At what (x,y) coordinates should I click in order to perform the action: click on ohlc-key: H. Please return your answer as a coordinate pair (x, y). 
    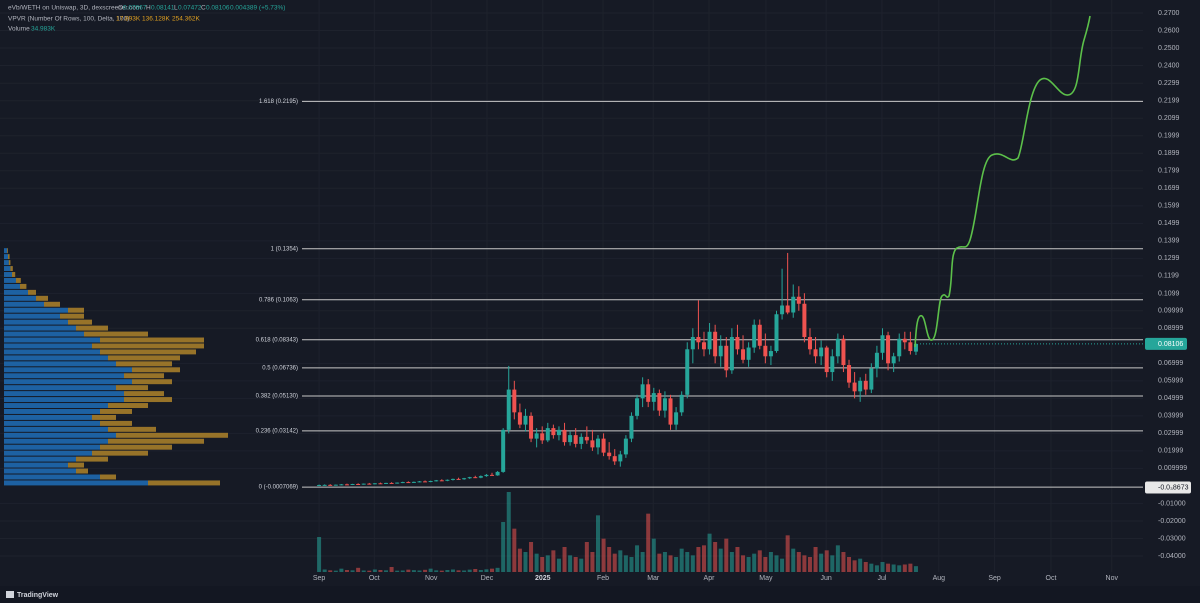
    Looking at the image, I should click on (148, 8).